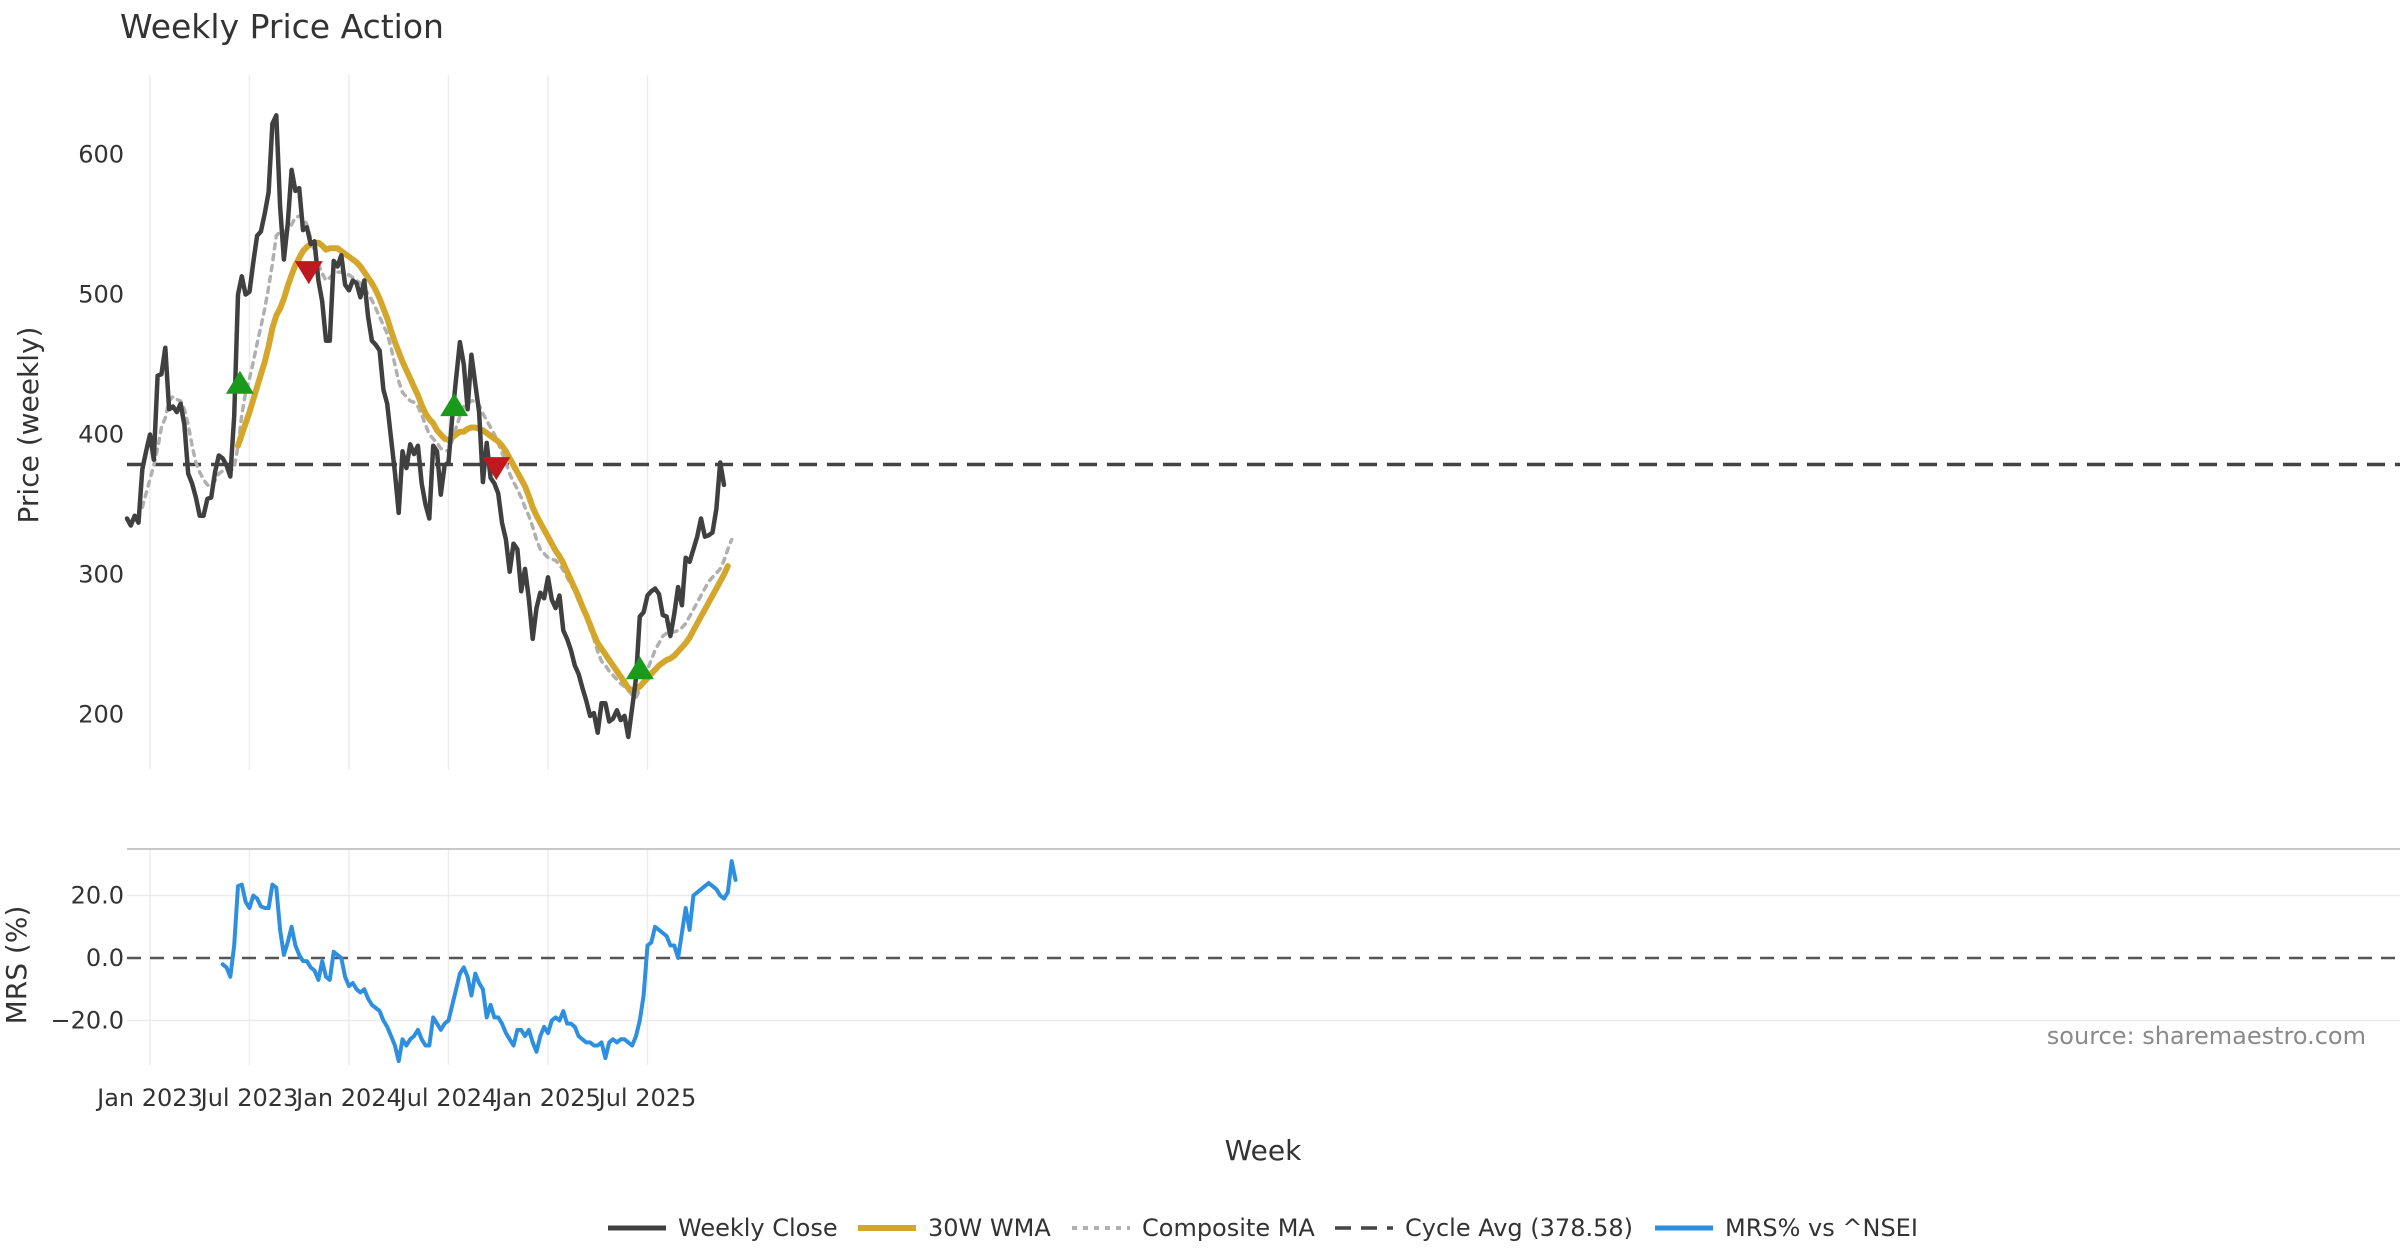 This screenshot has height=1260, width=2400. I want to click on mrs-y-ticks: 20.0 0.0 −20.0, so click(87, 958).